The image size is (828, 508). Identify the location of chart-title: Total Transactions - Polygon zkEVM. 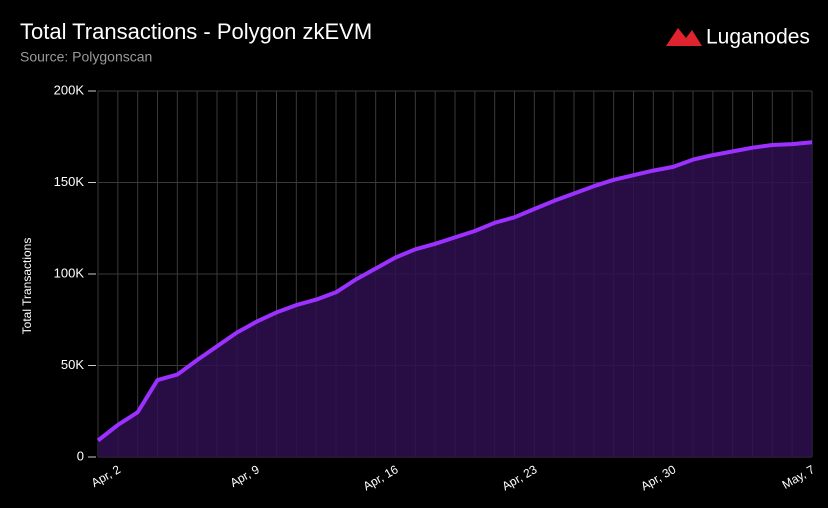
(196, 31).